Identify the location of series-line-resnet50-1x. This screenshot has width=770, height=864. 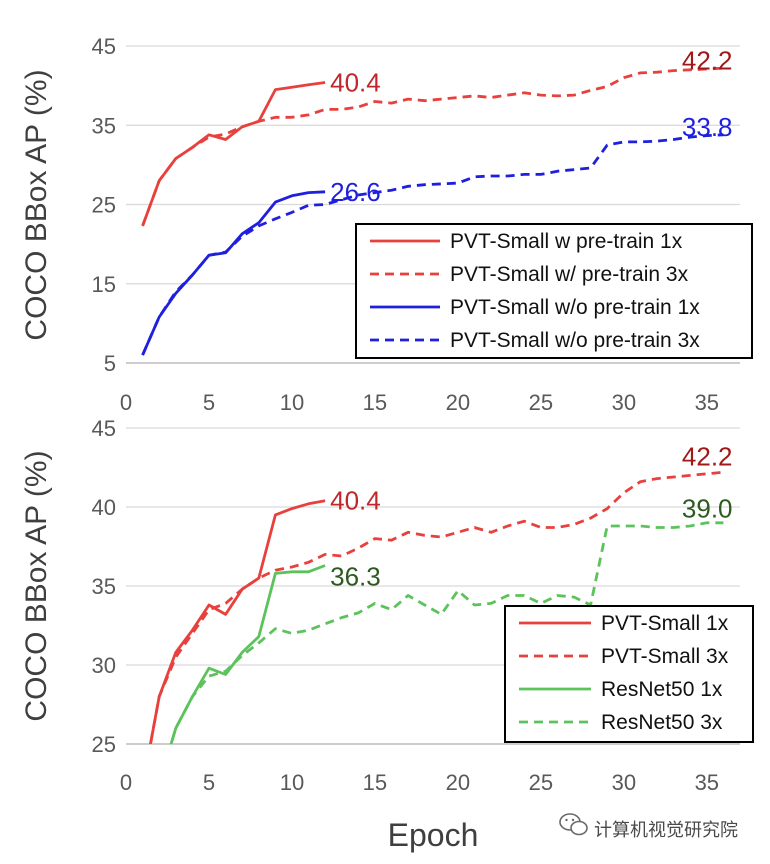
(247, 654).